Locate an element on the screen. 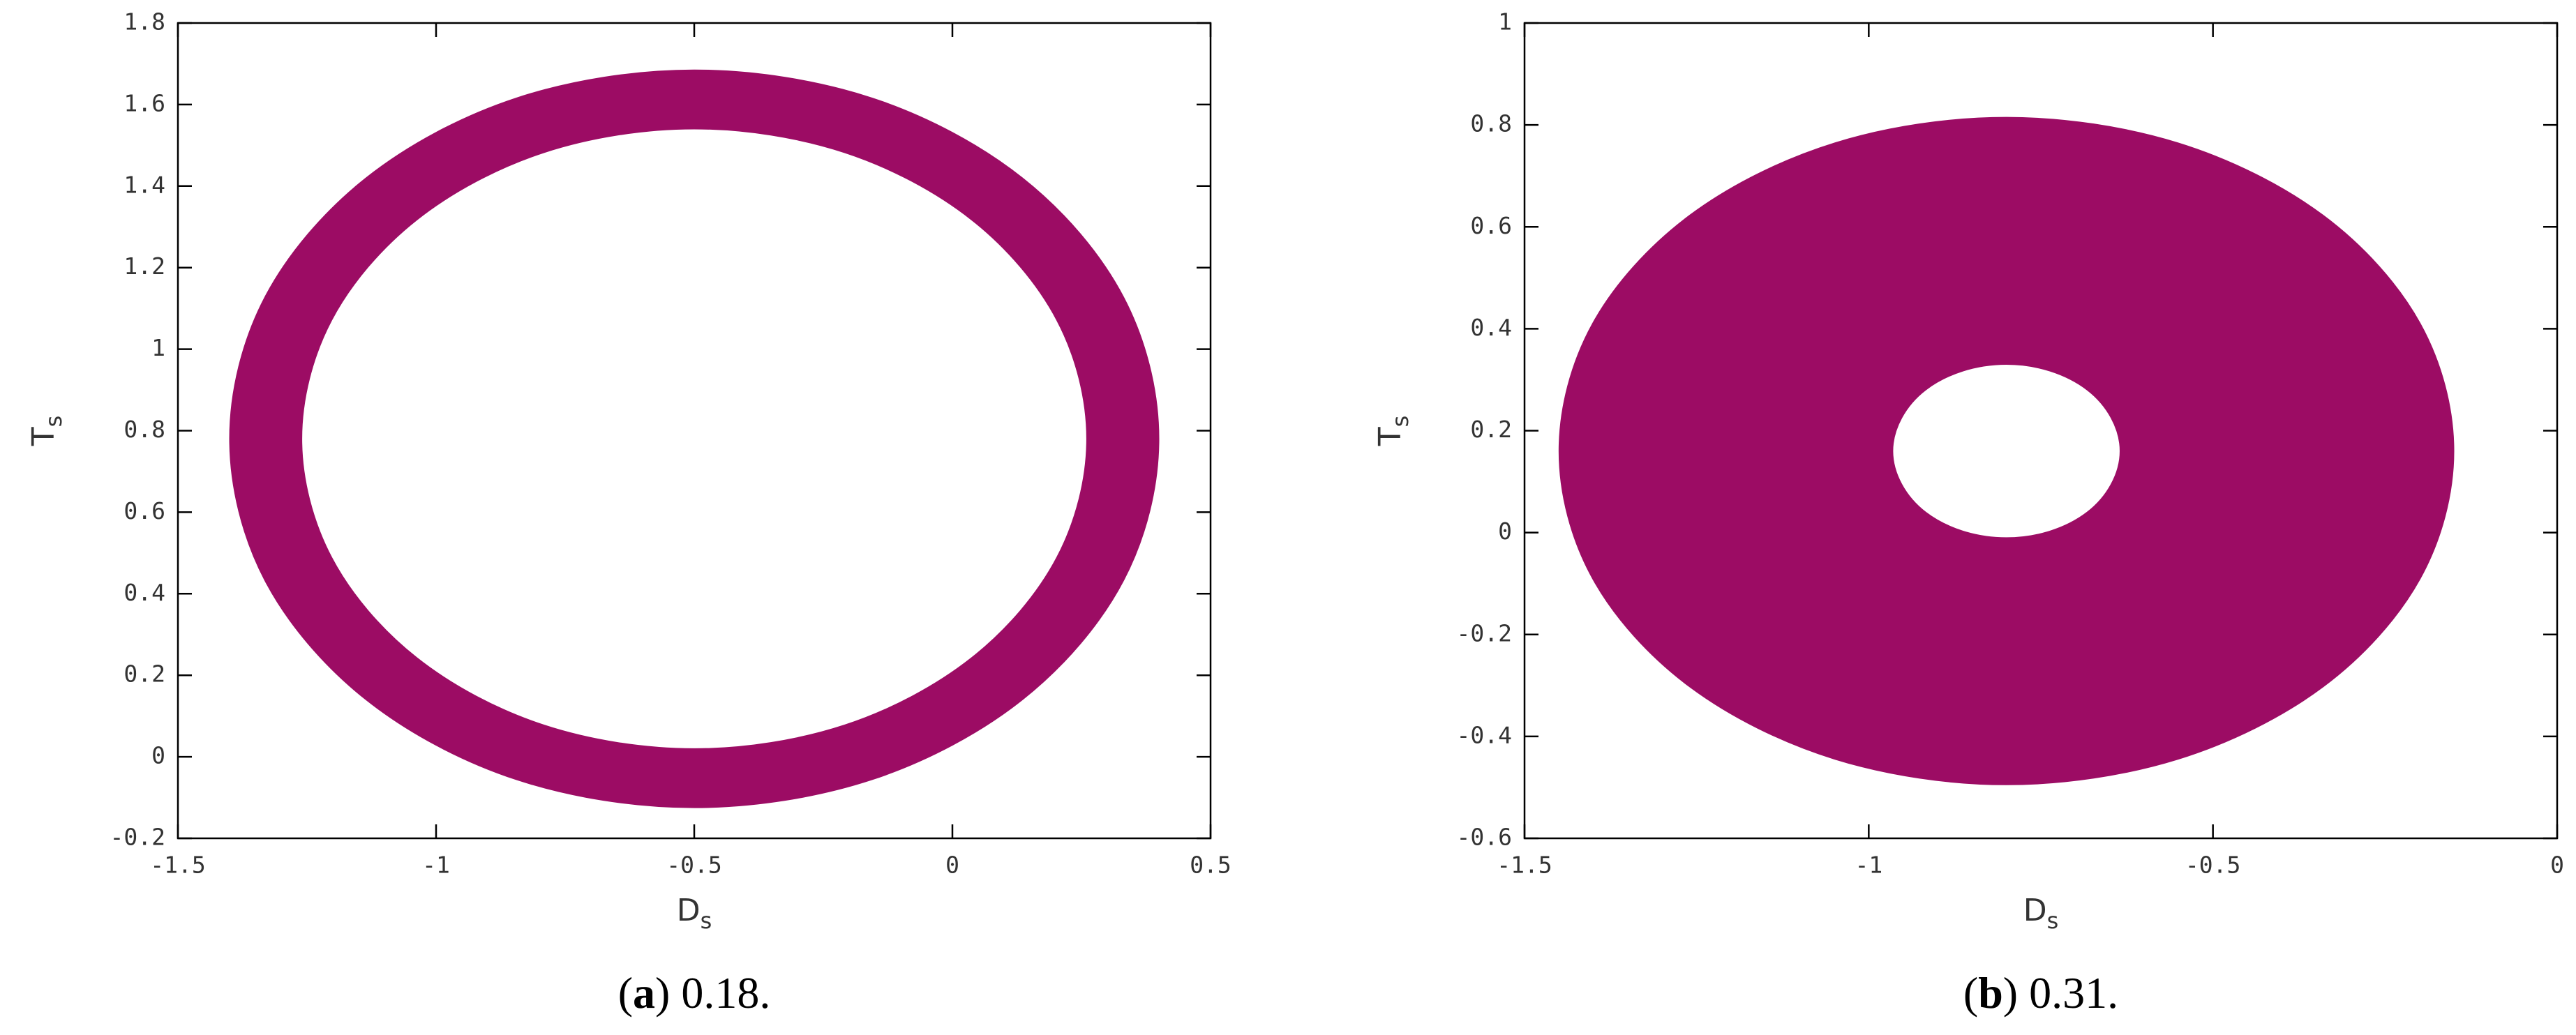 The image size is (2576, 1035). y-tick-label: 1.4 is located at coordinates (144, 185).